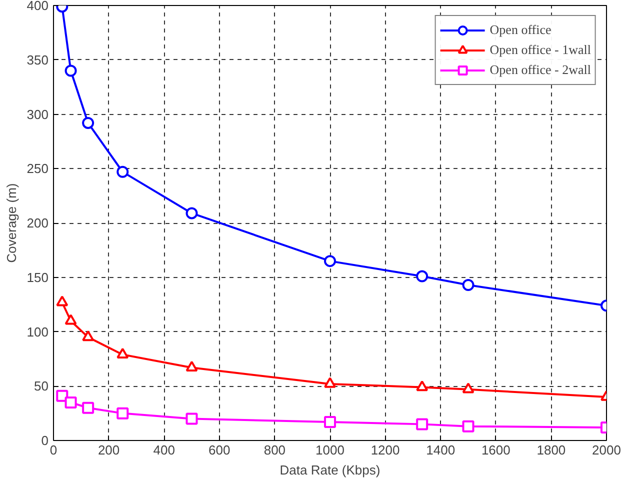 This screenshot has height=480, width=636. Describe the element at coordinates (37, 332) in the screenshot. I see `y-tick-label: 100` at that location.